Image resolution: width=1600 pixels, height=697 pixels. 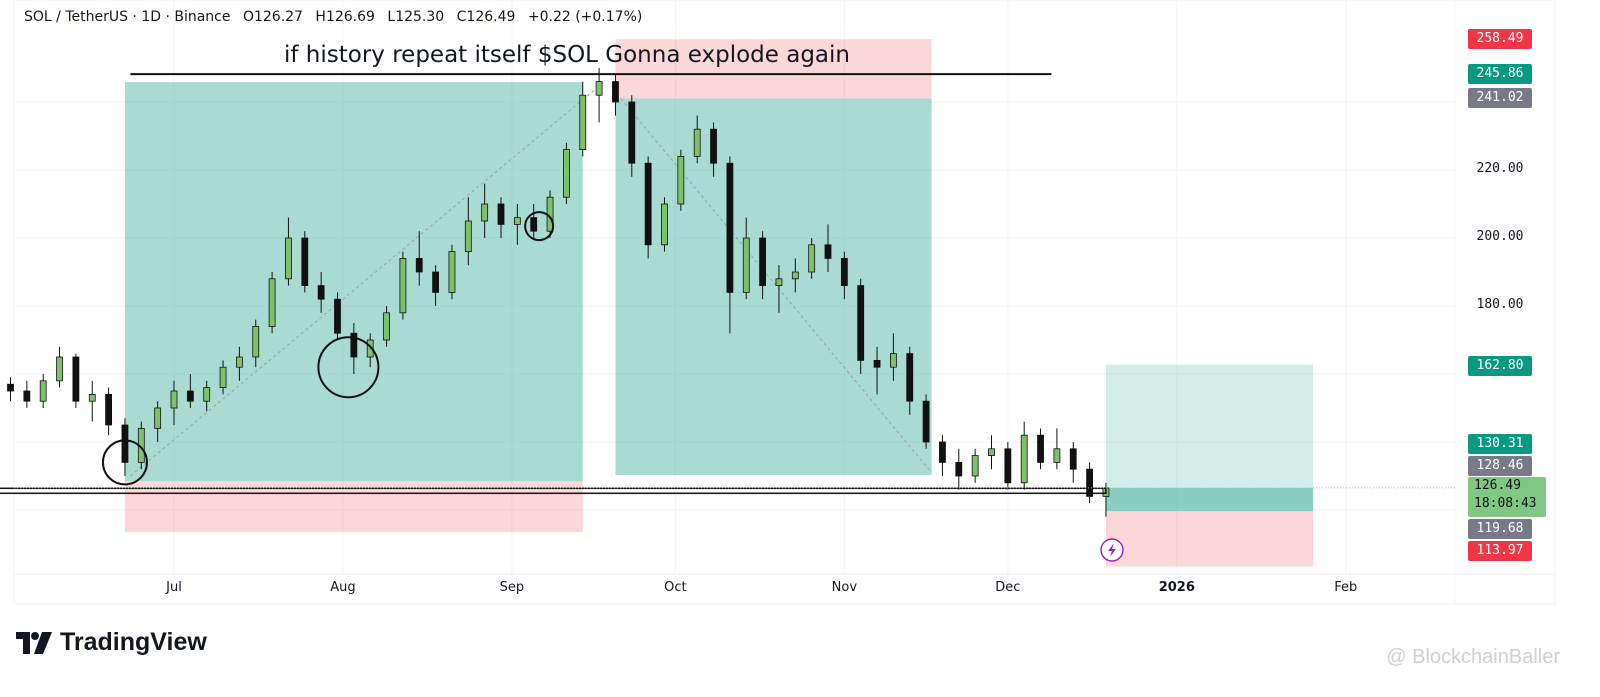 I want to click on price-label-neutral: 119.68, so click(x=1500, y=529).